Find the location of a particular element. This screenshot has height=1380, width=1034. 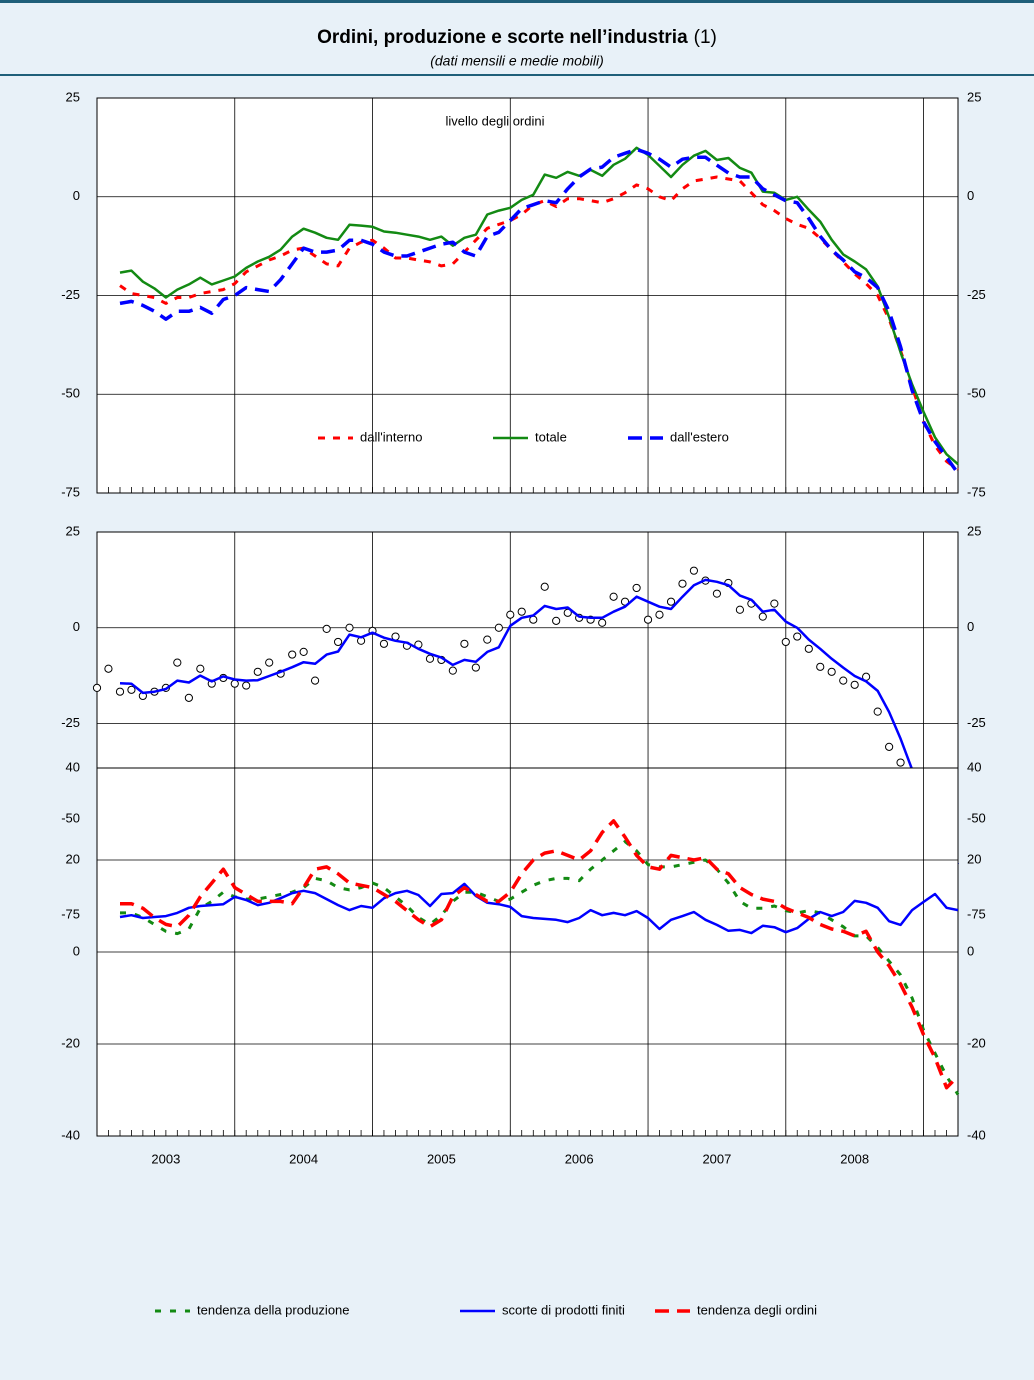

y2-tick-label: 20 is located at coordinates (974, 858).